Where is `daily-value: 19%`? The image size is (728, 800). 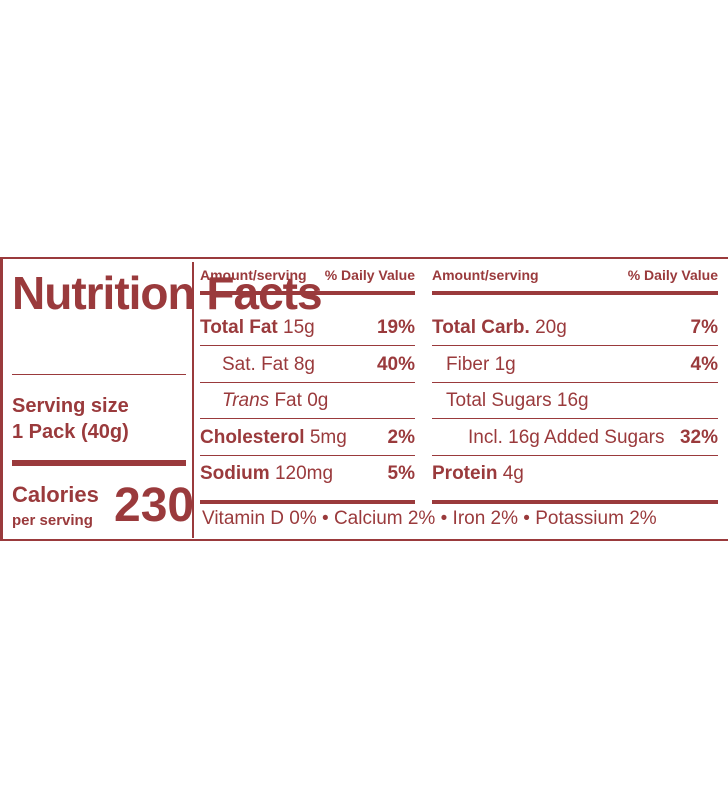 daily-value: 19% is located at coordinates (395, 327).